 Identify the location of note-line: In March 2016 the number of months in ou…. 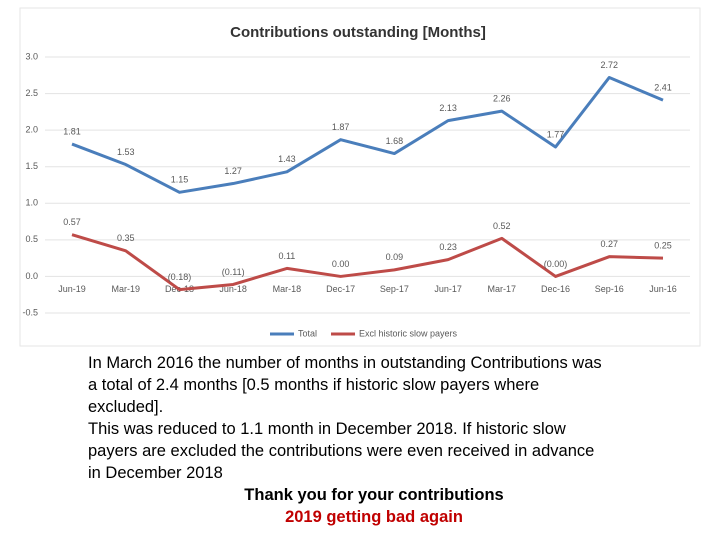
(345, 363).